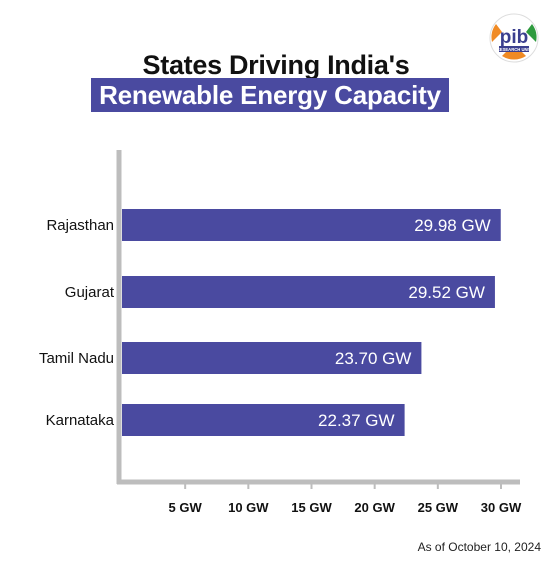 This screenshot has height=561, width=552. I want to click on category-label: Tamil Nadu, so click(76, 358).